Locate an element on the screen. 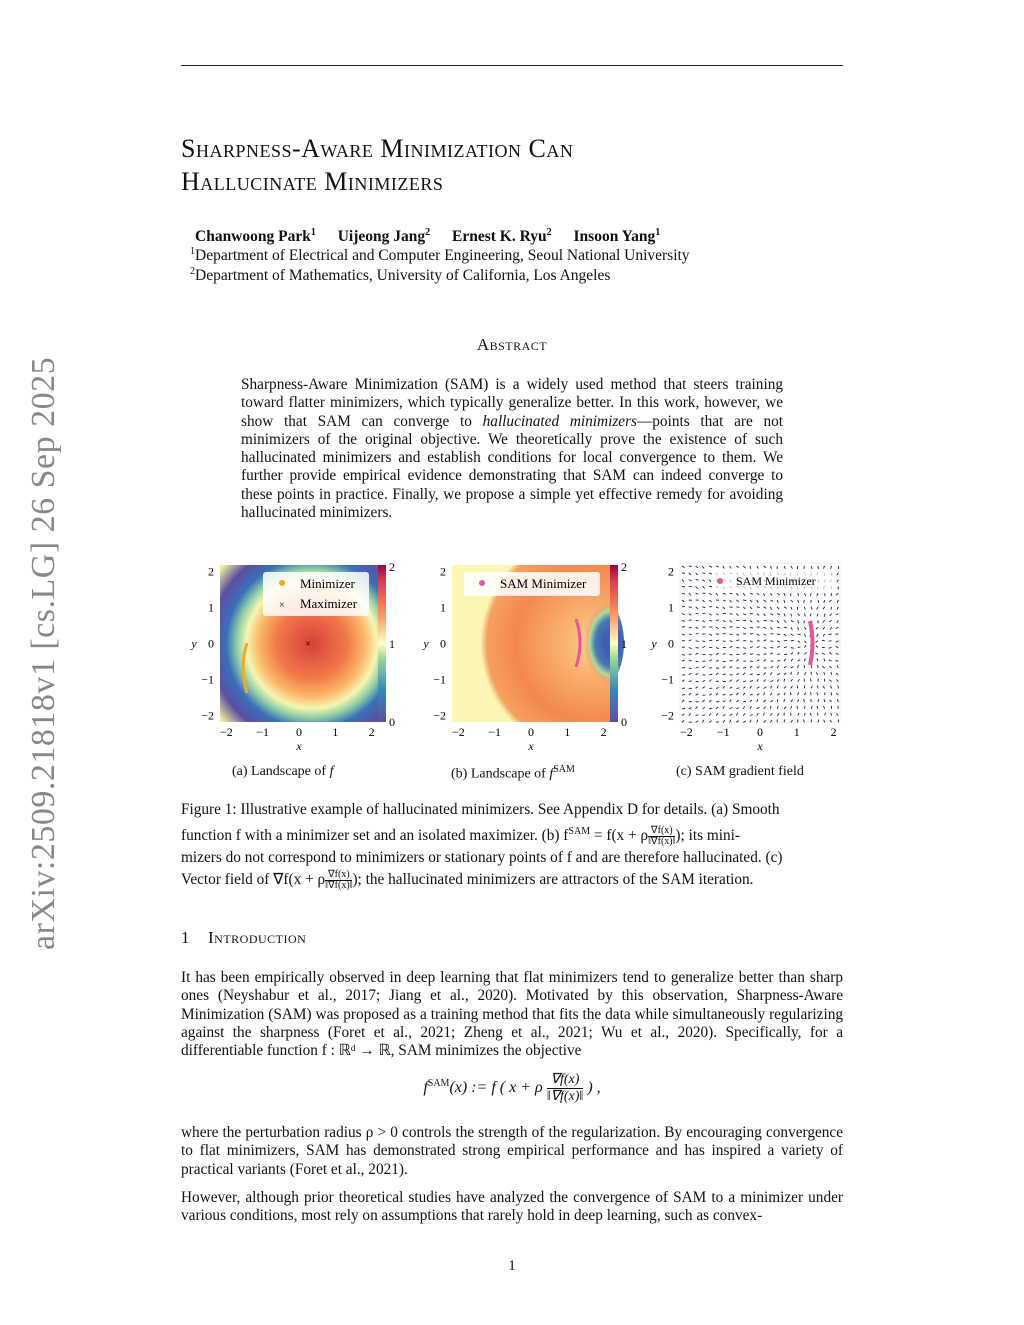 This screenshot has width=1024, height=1325. y-tick-label: 2 is located at coordinates (211, 571).